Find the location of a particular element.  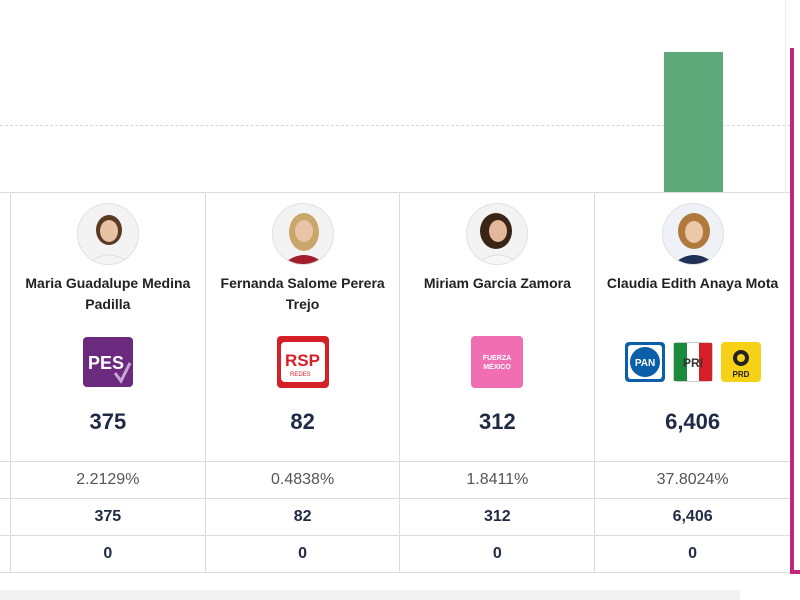

total-votes-cell: 375 is located at coordinates (108, 517).